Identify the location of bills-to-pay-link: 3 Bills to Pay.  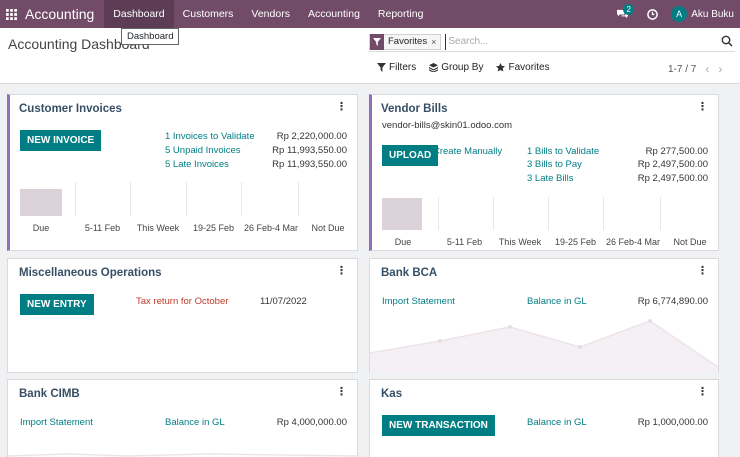
(554, 164).